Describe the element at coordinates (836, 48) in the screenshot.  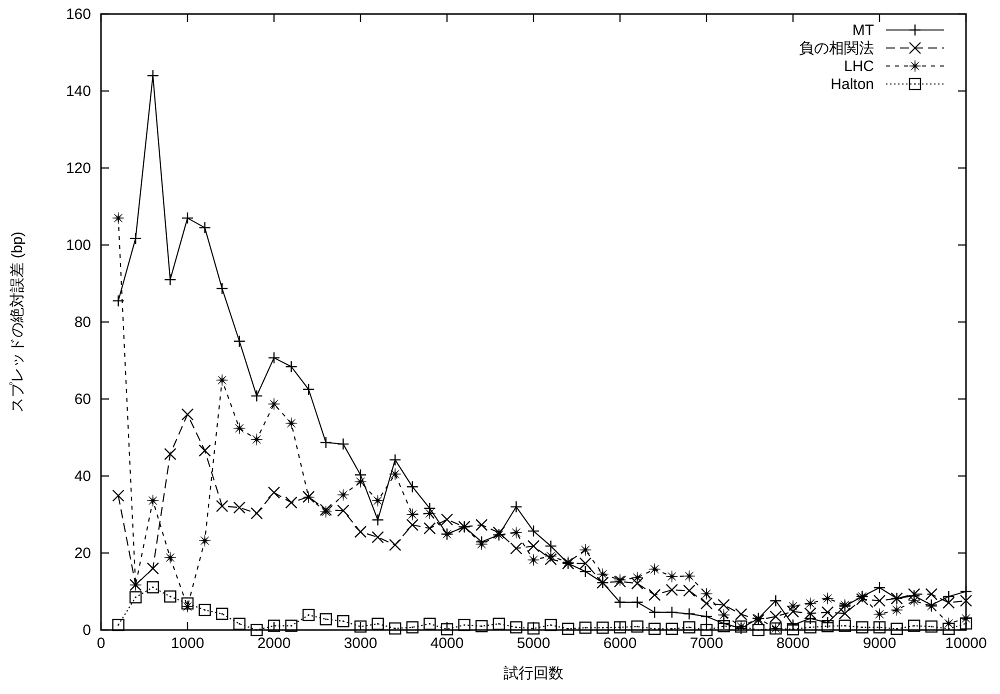
I see `legend-label: 負の相関法` at that location.